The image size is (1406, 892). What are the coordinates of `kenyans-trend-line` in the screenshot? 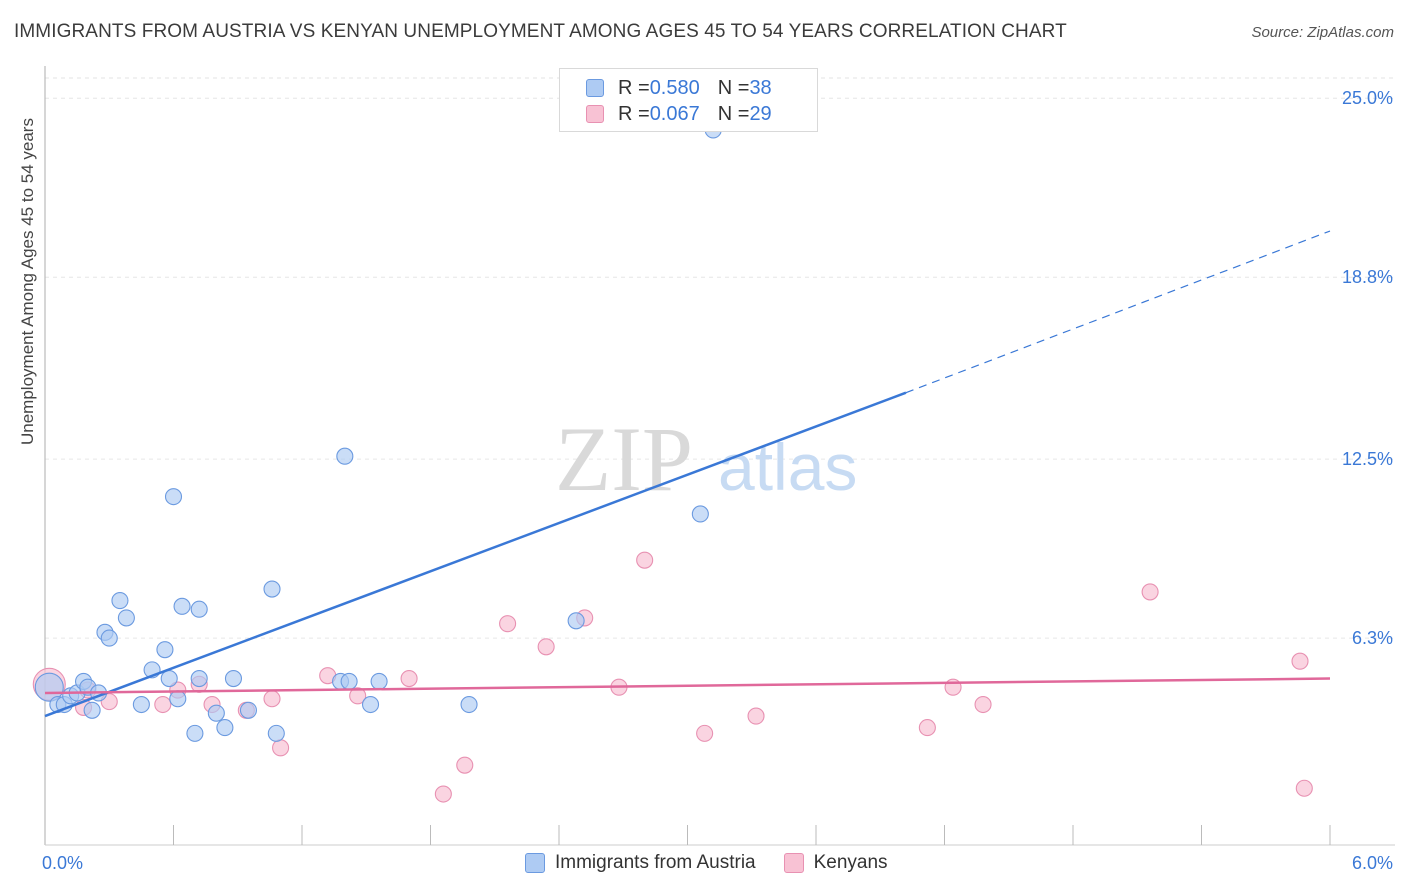 It's located at (687, 686).